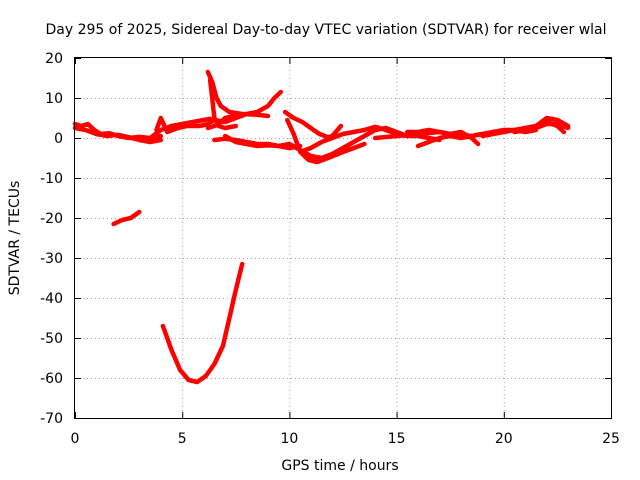  What do you see at coordinates (15, 238) in the screenshot?
I see `y-axis-title: SDTVAR / TECUs` at bounding box center [15, 238].